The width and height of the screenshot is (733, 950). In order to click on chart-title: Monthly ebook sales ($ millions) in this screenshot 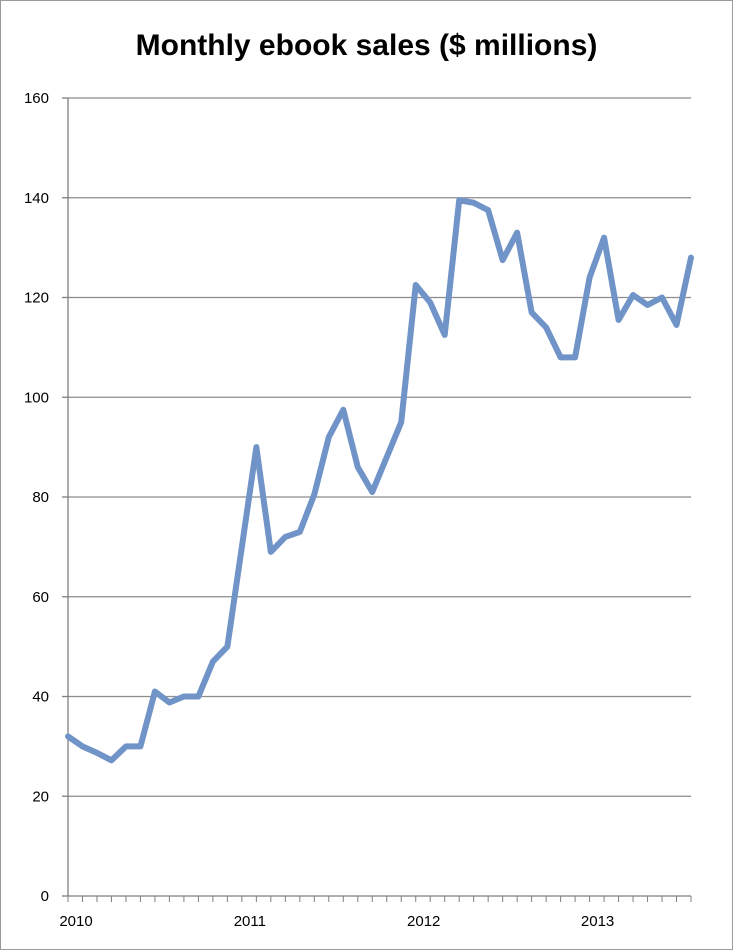, I will do `click(366, 45)`.